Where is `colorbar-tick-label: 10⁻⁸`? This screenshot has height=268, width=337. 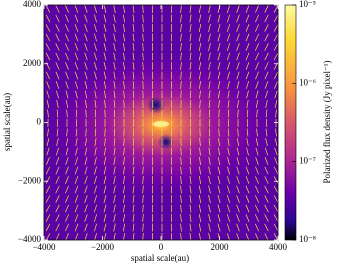
colorbar-tick-label: 10⁻⁸ is located at coordinates (307, 239).